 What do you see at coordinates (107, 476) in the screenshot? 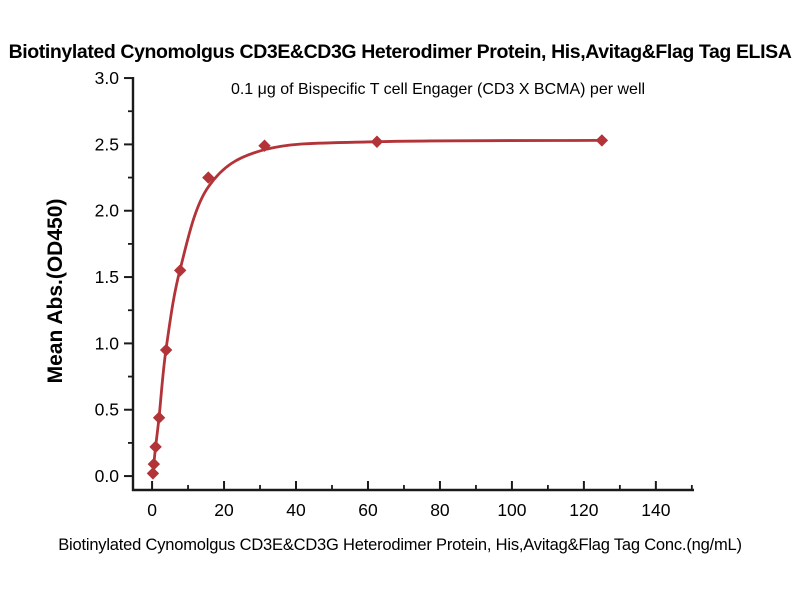
I see `y-tick-label: 0.0` at bounding box center [107, 476].